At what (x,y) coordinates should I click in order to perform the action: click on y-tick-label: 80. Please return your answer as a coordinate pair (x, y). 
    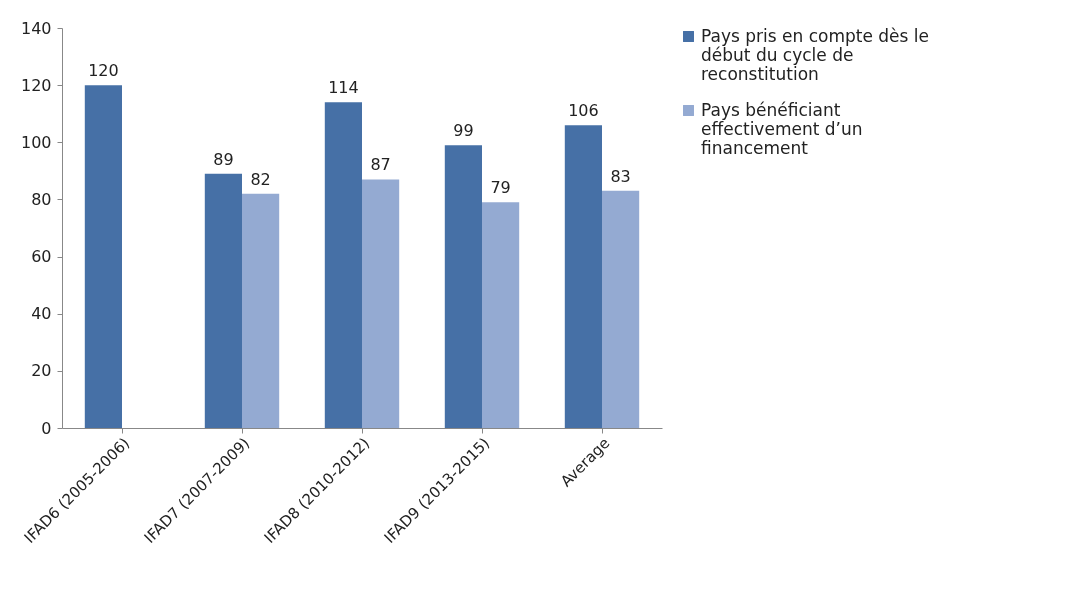
    Looking at the image, I should click on (41, 199).